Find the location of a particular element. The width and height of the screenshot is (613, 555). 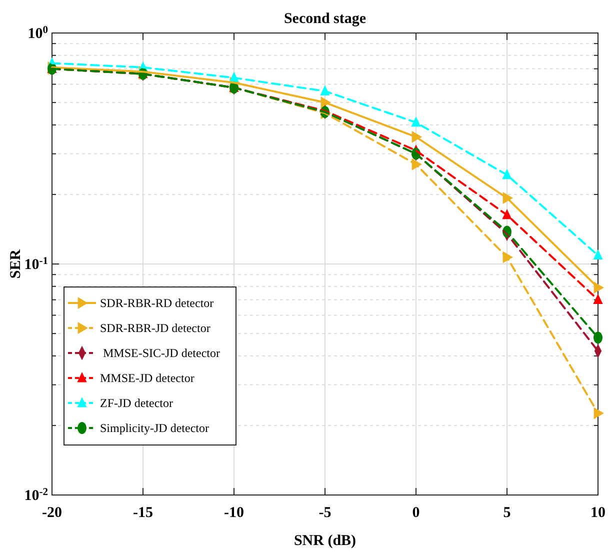

y-tick-label: 10$^{-2}$ is located at coordinates (36, 495).